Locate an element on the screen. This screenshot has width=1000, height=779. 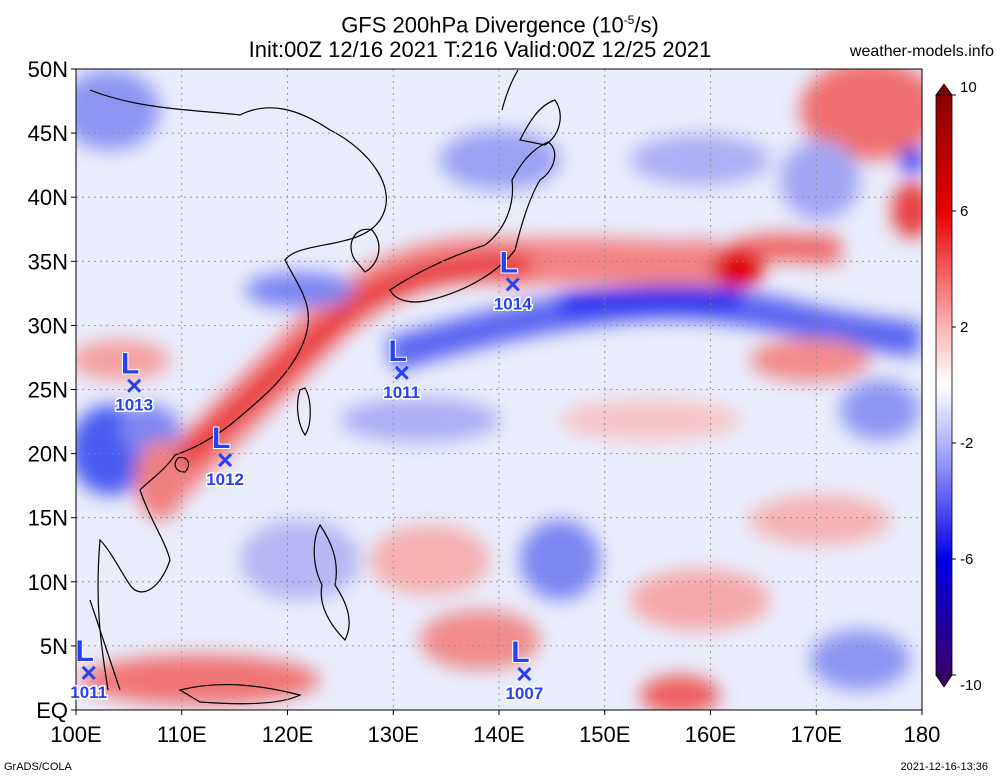
lon-tick-label: 100E is located at coordinates (75, 734).